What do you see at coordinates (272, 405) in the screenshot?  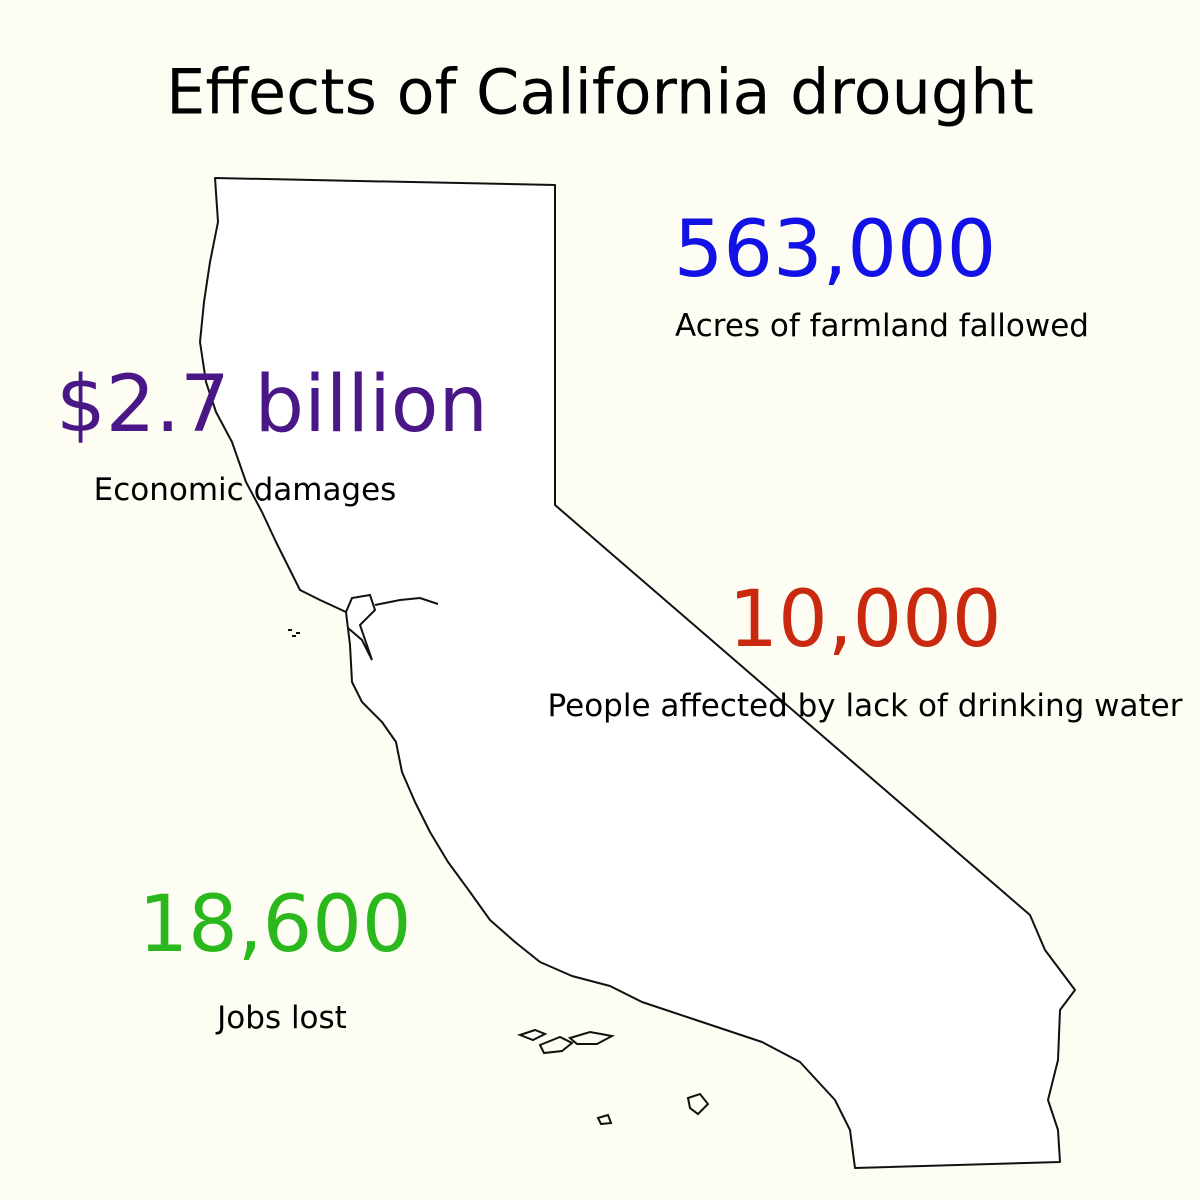 I see `stat-value: $2.7 billion` at bounding box center [272, 405].